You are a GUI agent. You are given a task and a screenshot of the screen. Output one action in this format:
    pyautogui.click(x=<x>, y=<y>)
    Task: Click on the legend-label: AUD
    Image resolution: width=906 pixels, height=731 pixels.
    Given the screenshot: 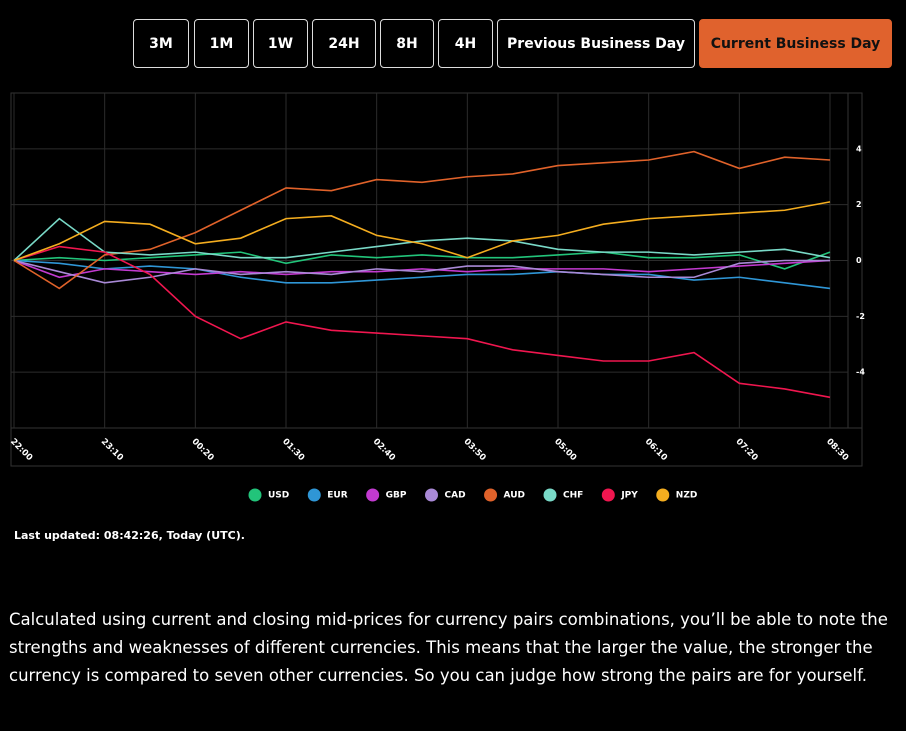 What is the action you would take?
    pyautogui.click(x=514, y=496)
    